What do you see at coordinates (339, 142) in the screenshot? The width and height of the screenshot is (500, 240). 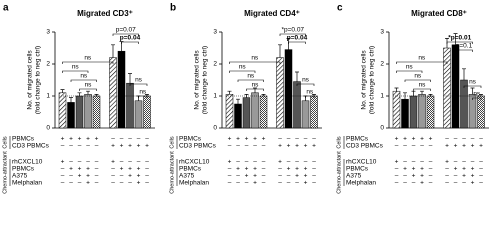 I see `group-label: Cells` at bounding box center [339, 142].